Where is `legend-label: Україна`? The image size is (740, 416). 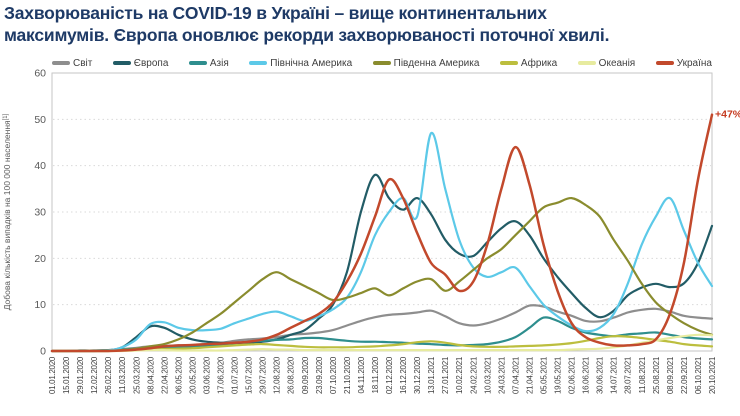
legend-label: Україна is located at coordinates (694, 63).